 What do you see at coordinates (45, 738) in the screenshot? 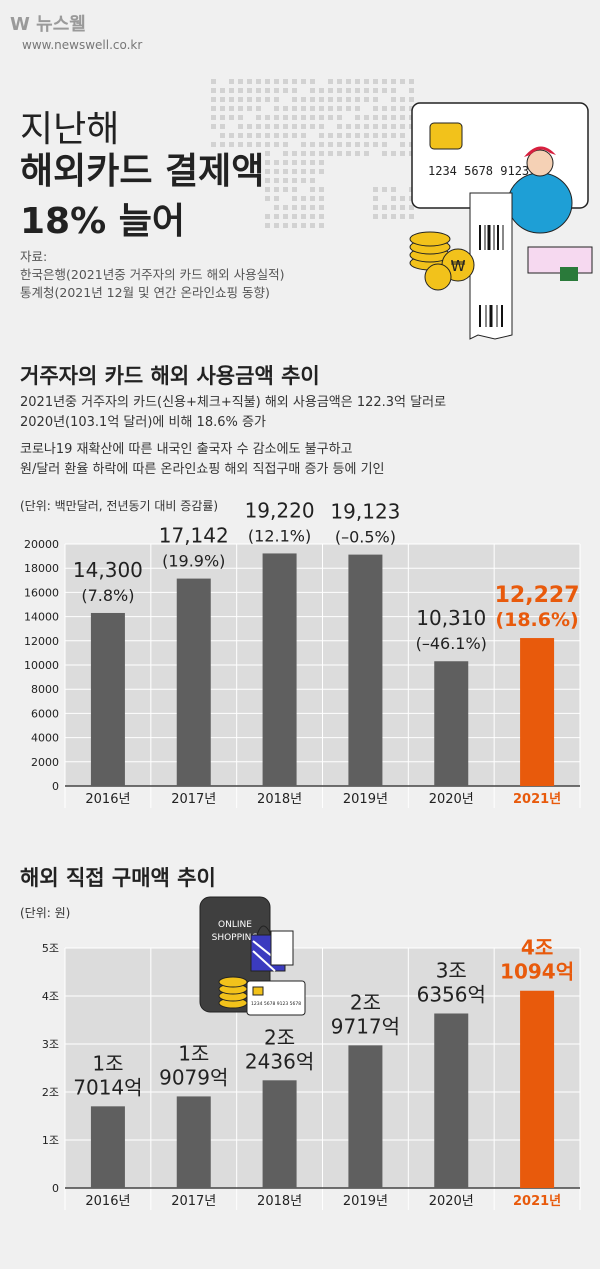
I see `y-tick-label: 4000` at bounding box center [45, 738].